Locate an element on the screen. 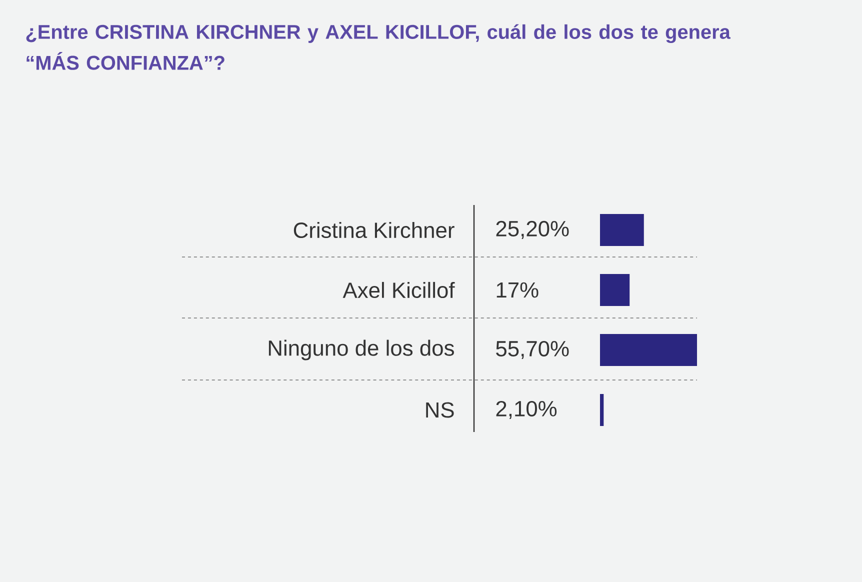  text: ¿Entre CRISTINA KIRCHNER y AXEL KICILLOF, cuál de los dos te genera “MÁS CONFIANZA”? is located at coordinates (378, 47).